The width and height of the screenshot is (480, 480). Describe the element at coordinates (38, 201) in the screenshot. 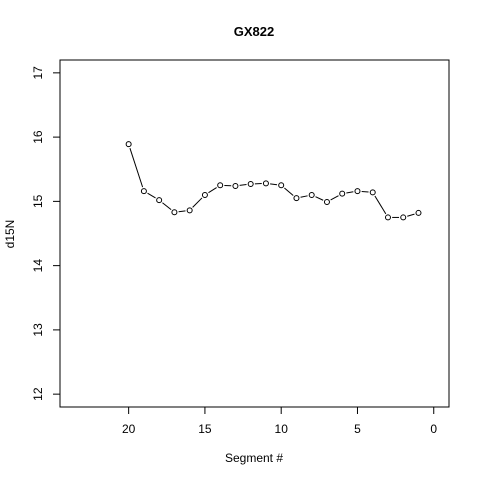

I see `y-tick-label: 15` at that location.